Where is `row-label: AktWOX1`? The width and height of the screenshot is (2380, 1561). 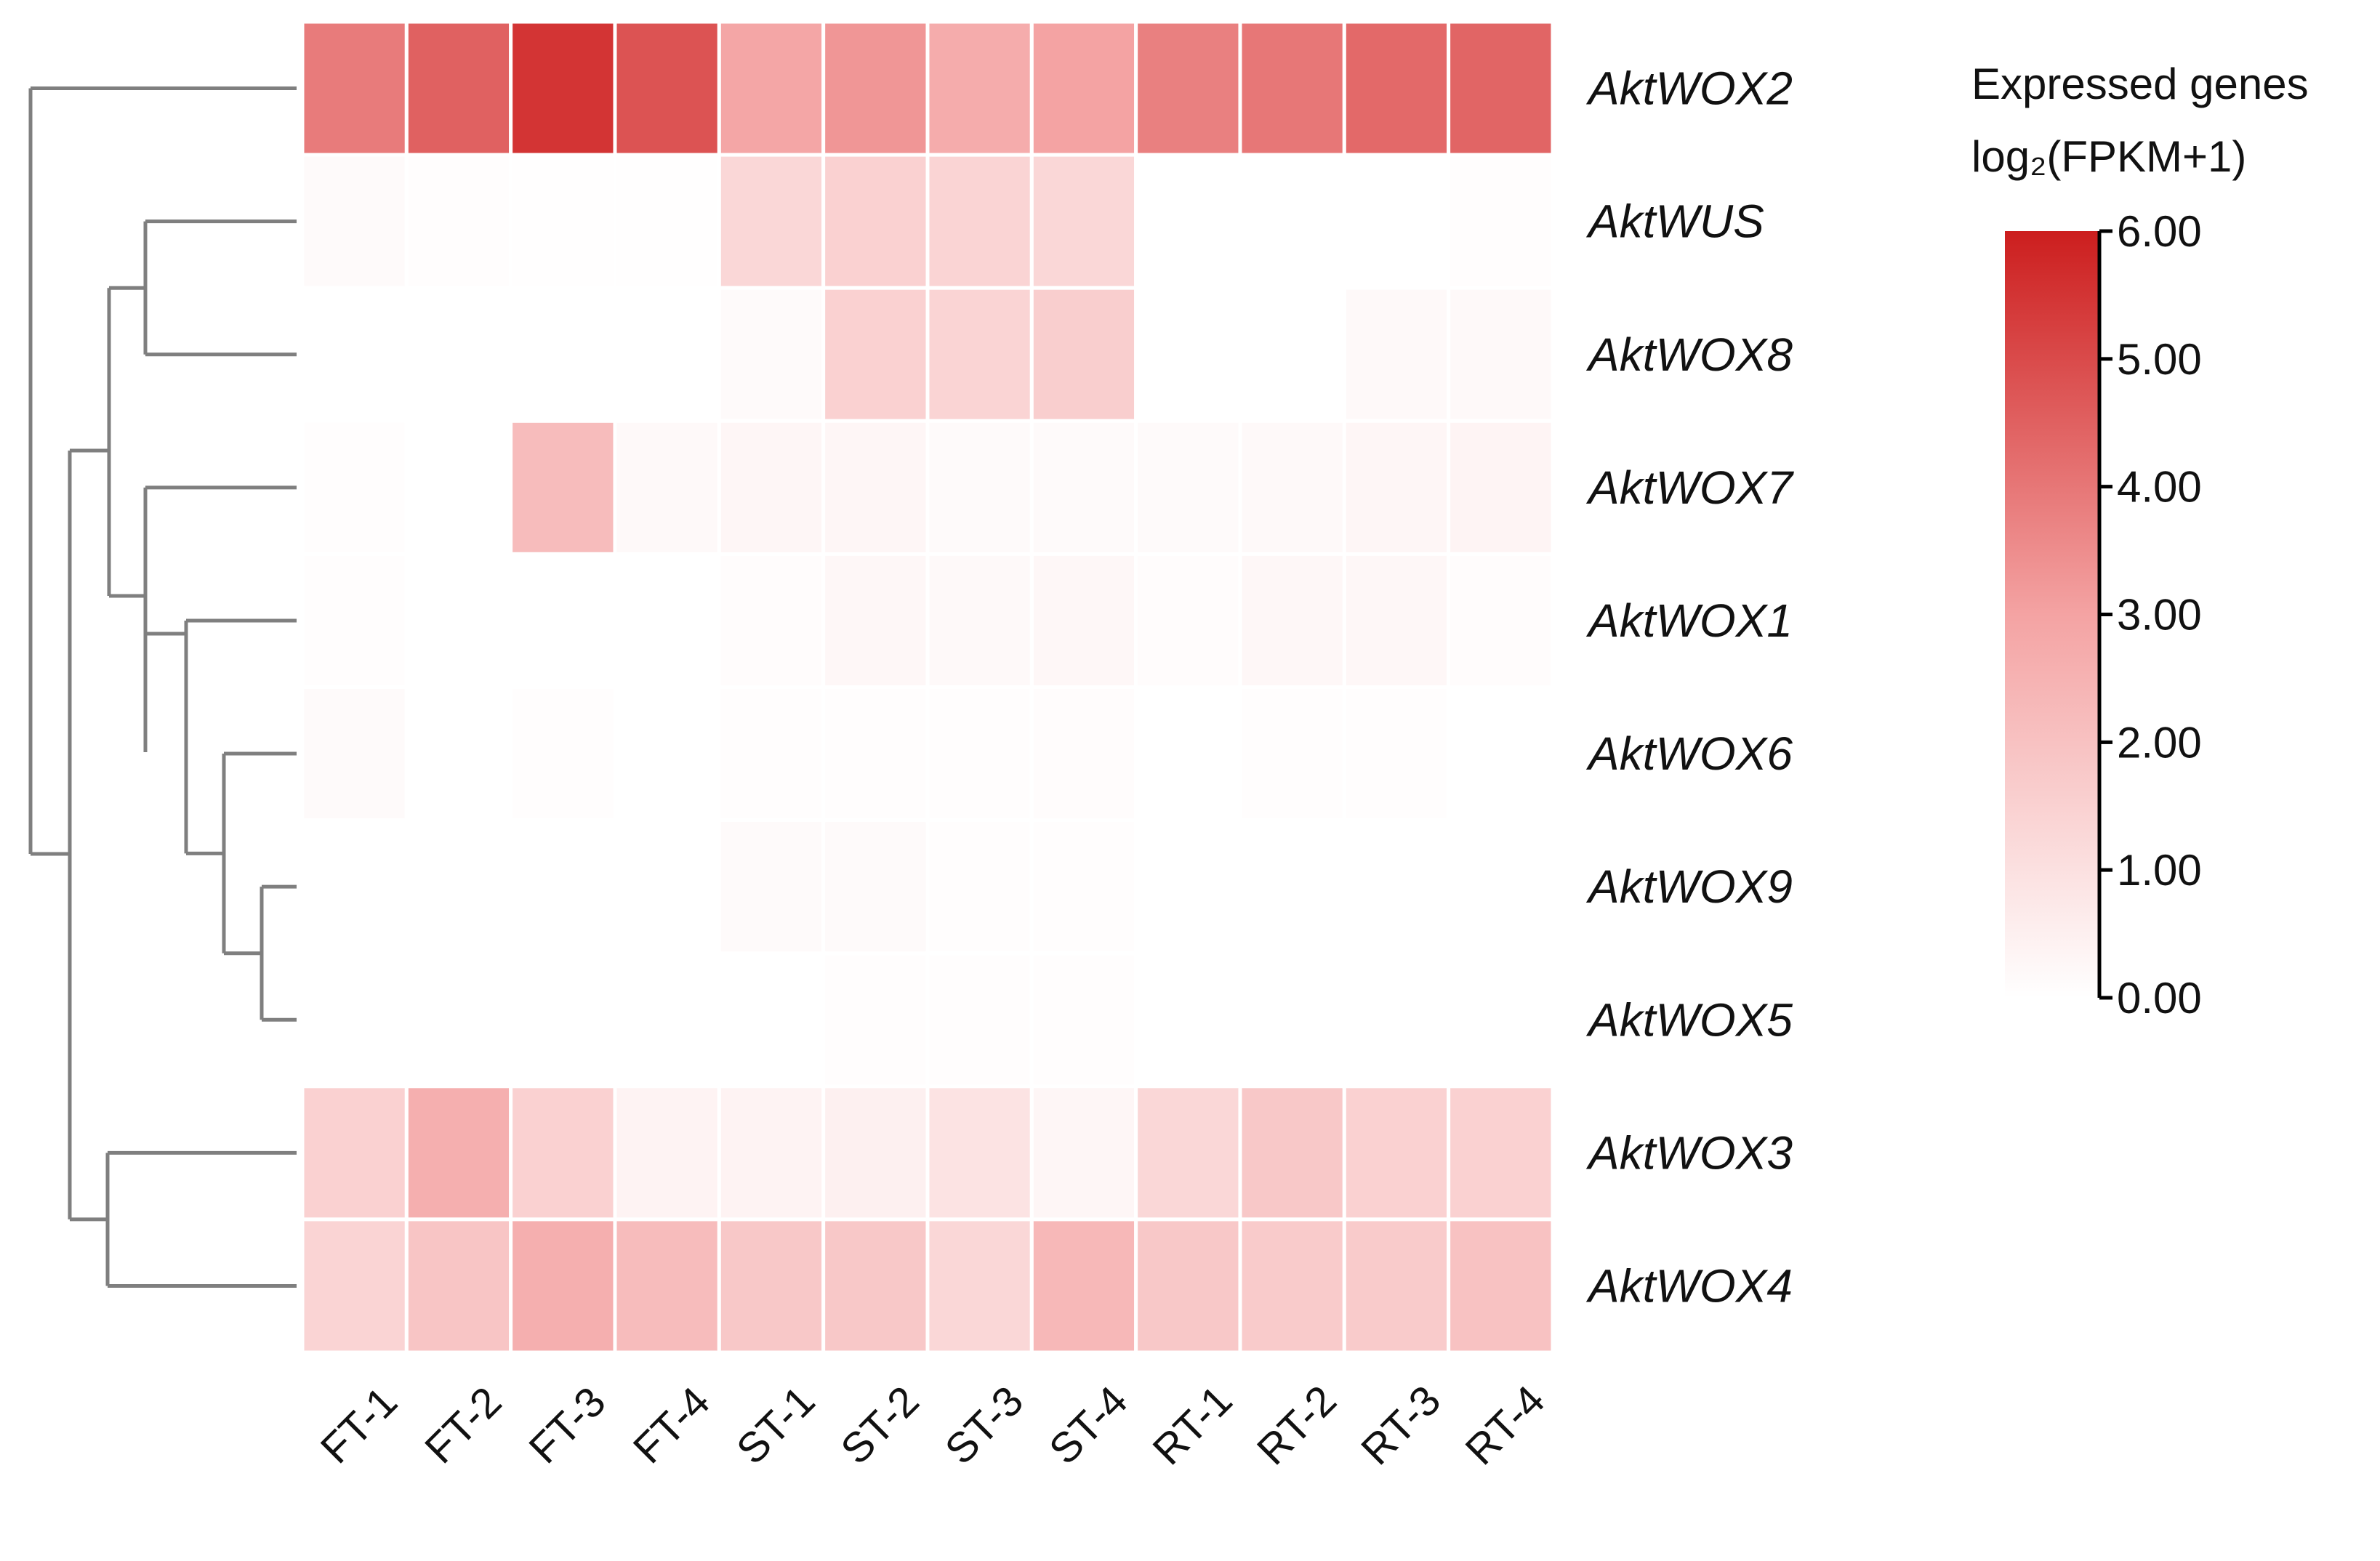 row-label: AktWOX1 is located at coordinates (1689, 620).